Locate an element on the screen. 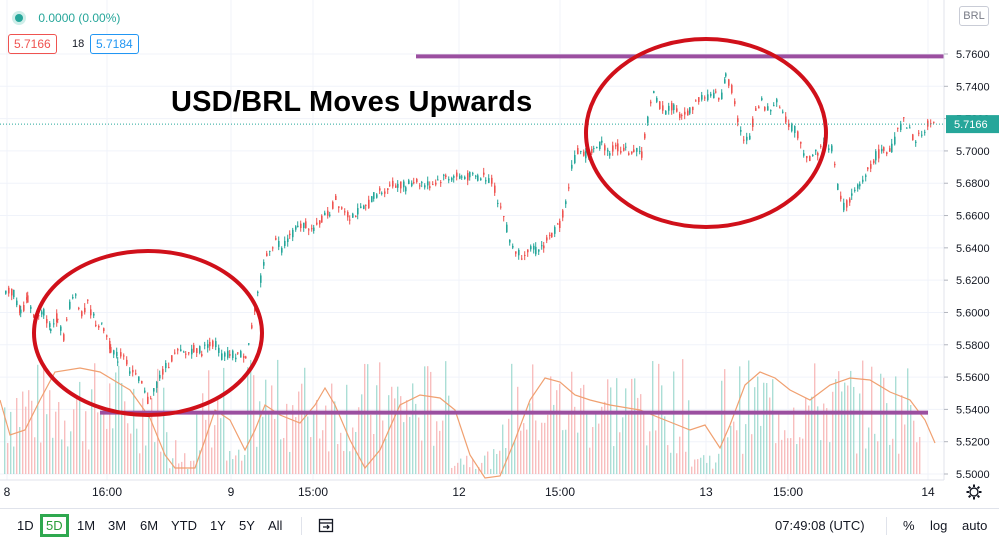 This screenshot has width=999, height=542. date-range-icon is located at coordinates (326, 525).